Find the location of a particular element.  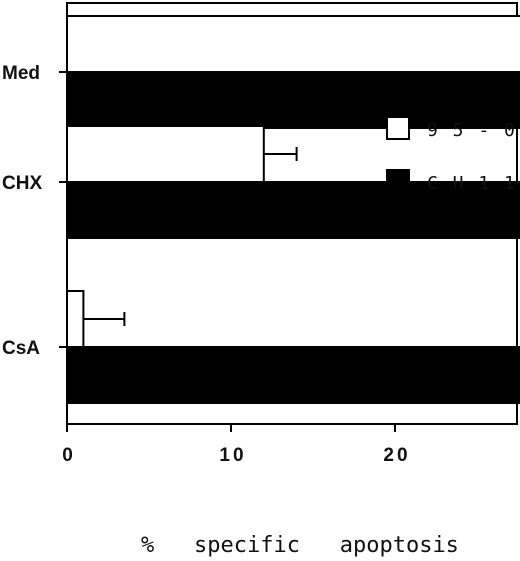

category-label-csa: CsA is located at coordinates (21, 348).